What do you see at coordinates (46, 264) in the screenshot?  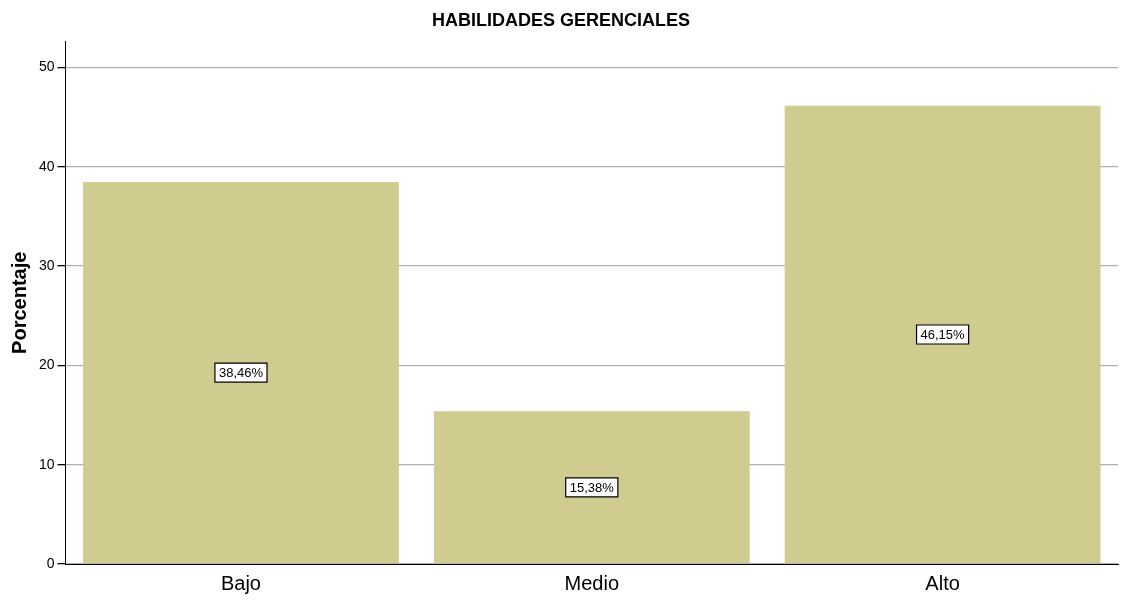 I see `y-tick-label: 30` at bounding box center [46, 264].